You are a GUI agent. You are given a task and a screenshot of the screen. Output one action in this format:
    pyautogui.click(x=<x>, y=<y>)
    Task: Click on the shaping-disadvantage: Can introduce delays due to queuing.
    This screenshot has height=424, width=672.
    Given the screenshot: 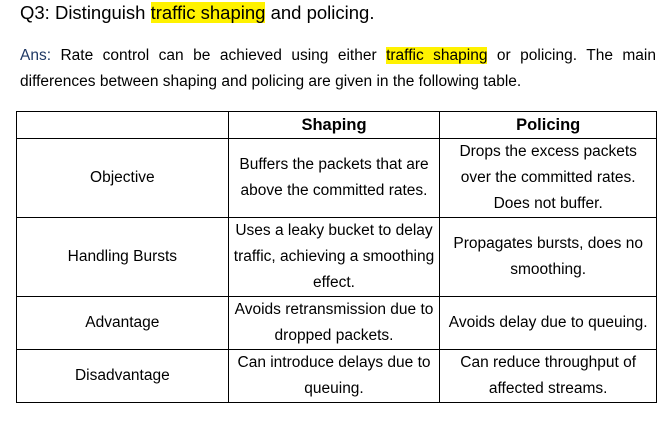 What is the action you would take?
    pyautogui.click(x=334, y=376)
    